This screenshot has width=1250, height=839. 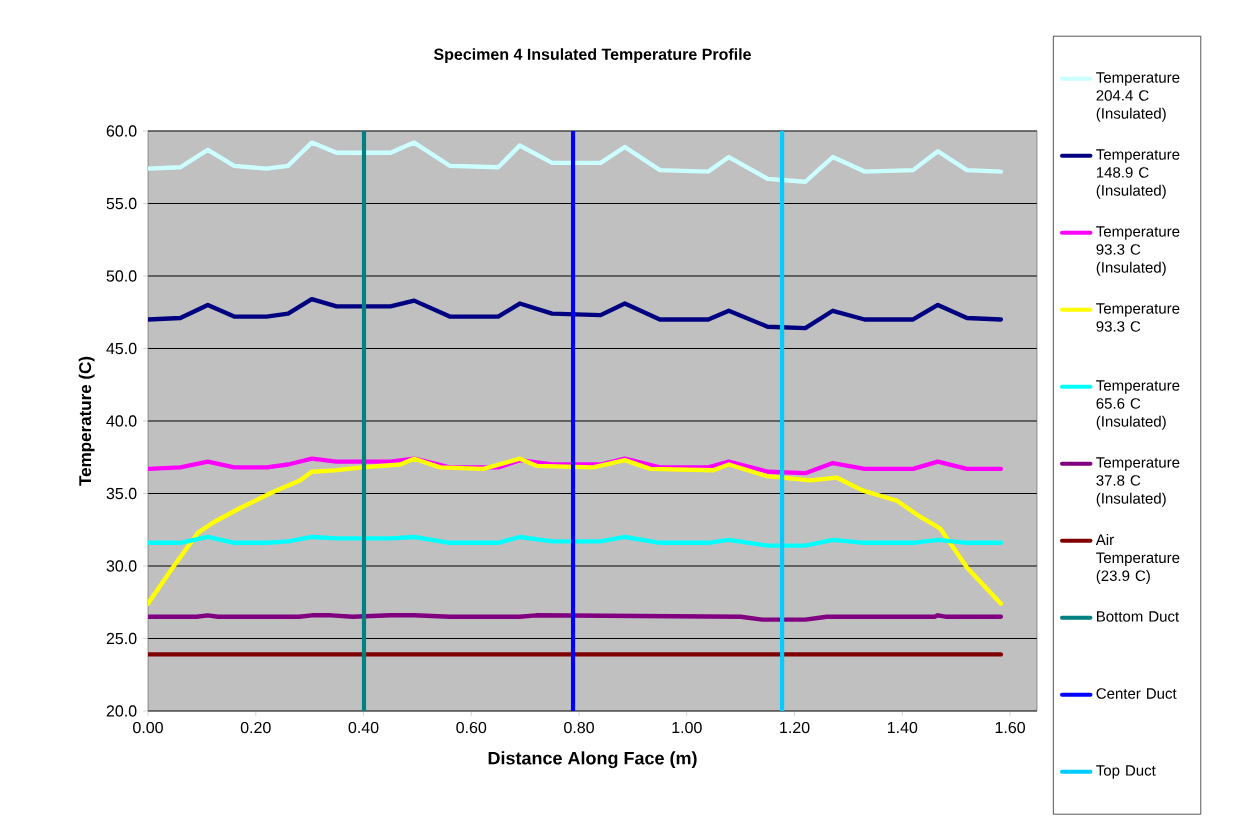 What do you see at coordinates (1136, 693) in the screenshot?
I see `legend-label: Center Duct` at bounding box center [1136, 693].